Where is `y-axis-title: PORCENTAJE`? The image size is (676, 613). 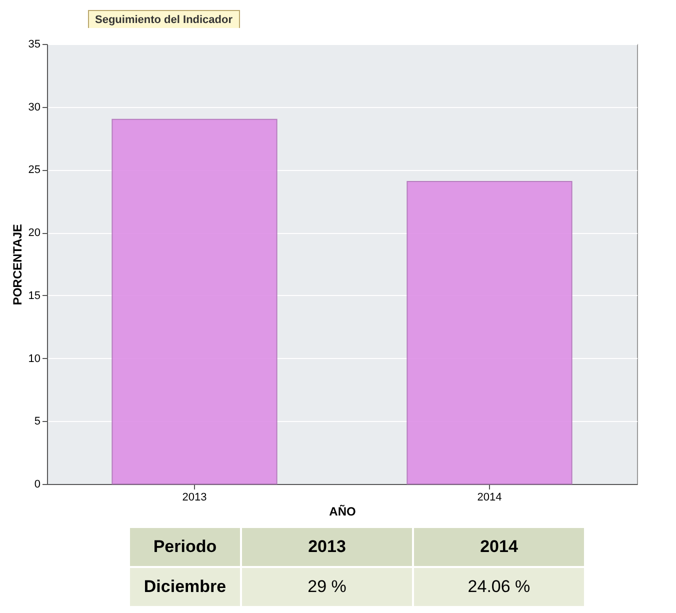 y-axis-title: PORCENTAJE is located at coordinates (17, 265).